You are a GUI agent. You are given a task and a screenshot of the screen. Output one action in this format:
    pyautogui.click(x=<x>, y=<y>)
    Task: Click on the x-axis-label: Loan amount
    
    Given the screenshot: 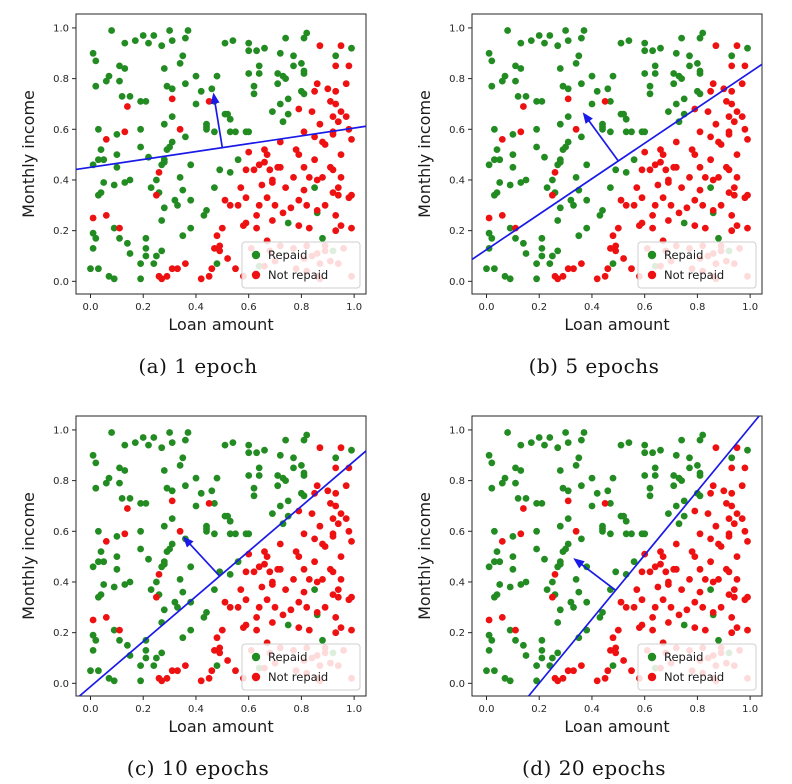 What is the action you would take?
    pyautogui.click(x=220, y=726)
    